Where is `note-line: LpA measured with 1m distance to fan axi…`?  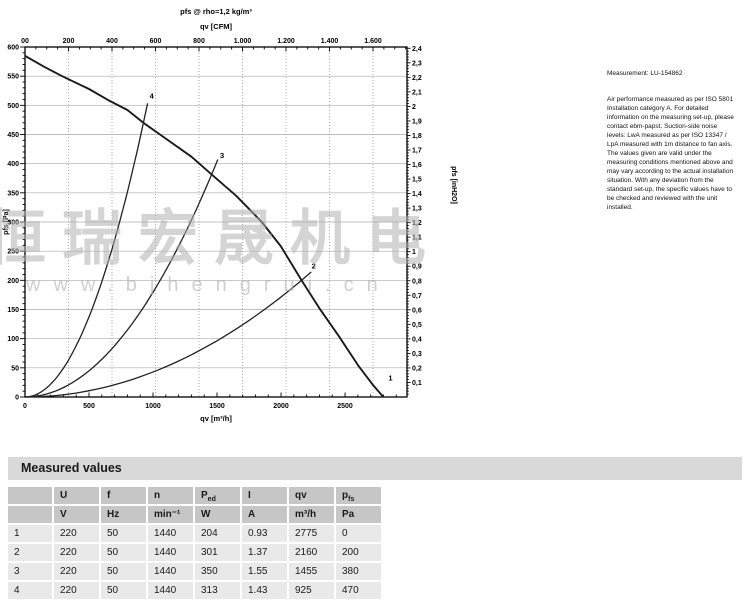 note-line: LpA measured with 1m distance to fan axi… is located at coordinates (670, 144).